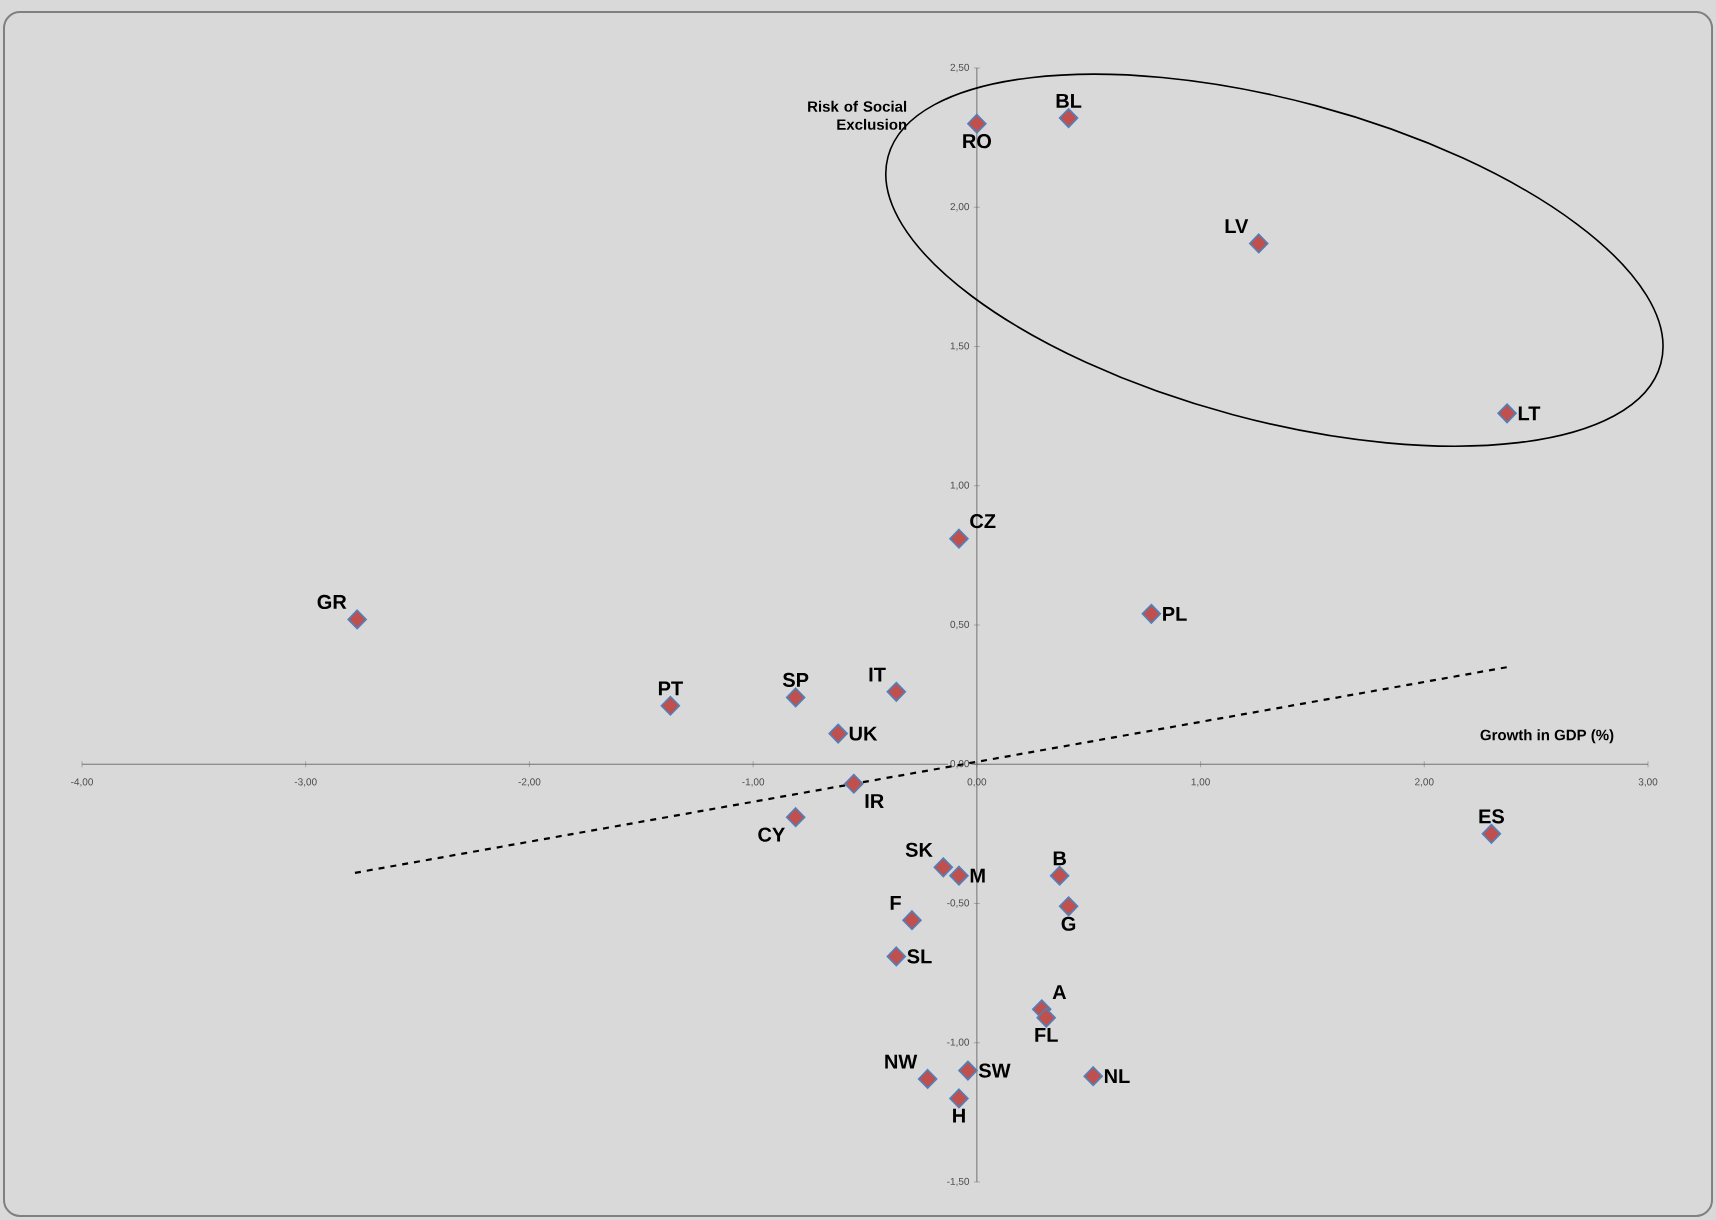 This screenshot has height=1220, width=1716. What do you see at coordinates (977, 141) in the screenshot?
I see `series-label: RO` at bounding box center [977, 141].